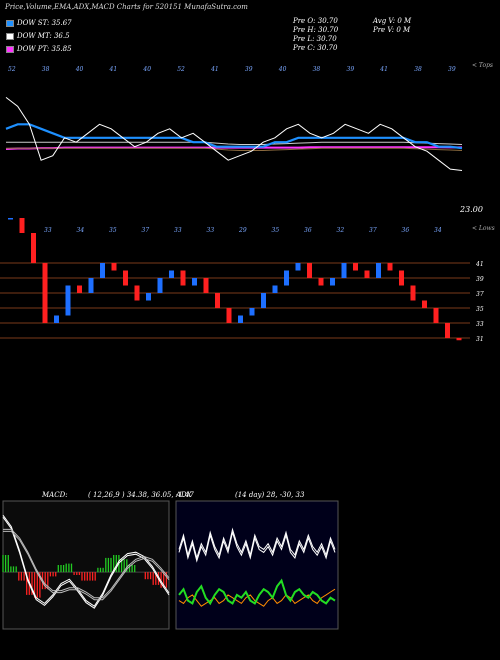 This screenshot has width=500, height=660. Describe the element at coordinates (55, 495) in the screenshot. I see `macd-label: MACD:` at that location.